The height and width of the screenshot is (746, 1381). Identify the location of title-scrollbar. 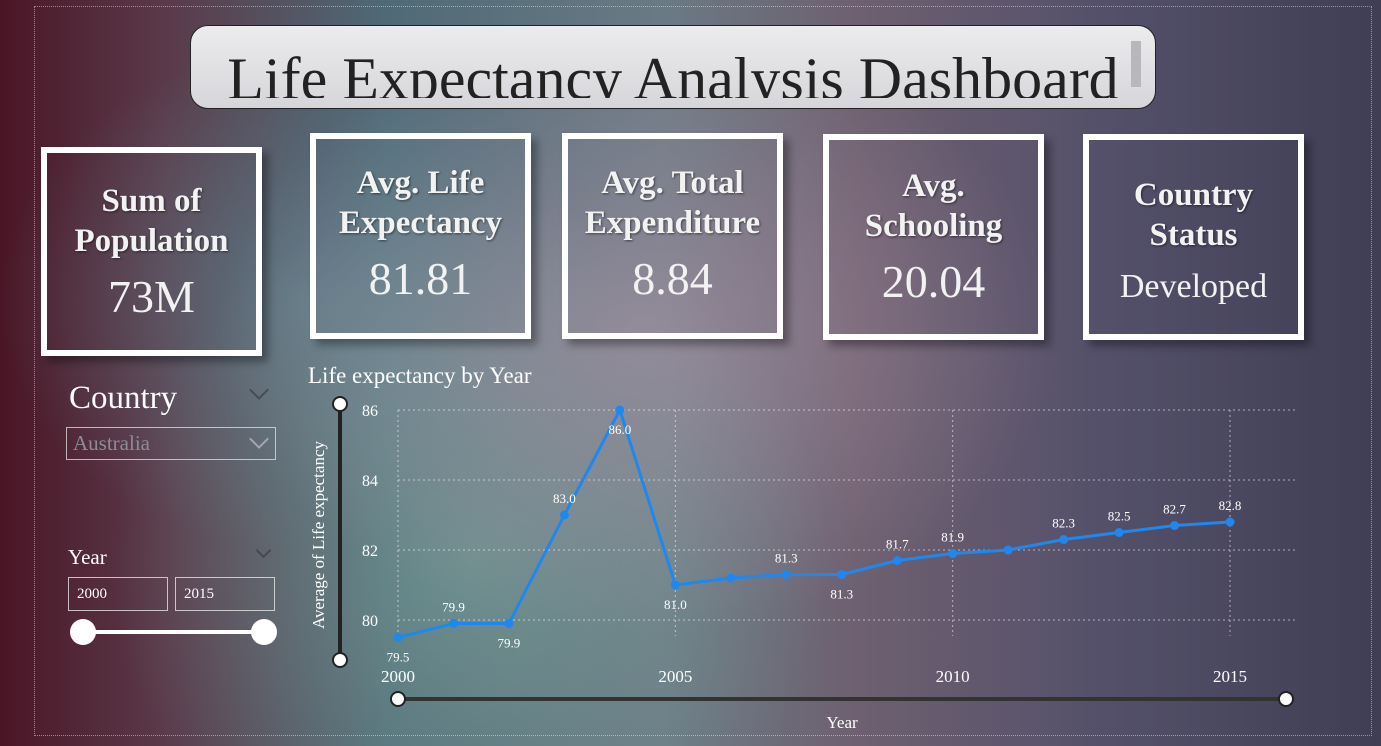
(1136, 64).